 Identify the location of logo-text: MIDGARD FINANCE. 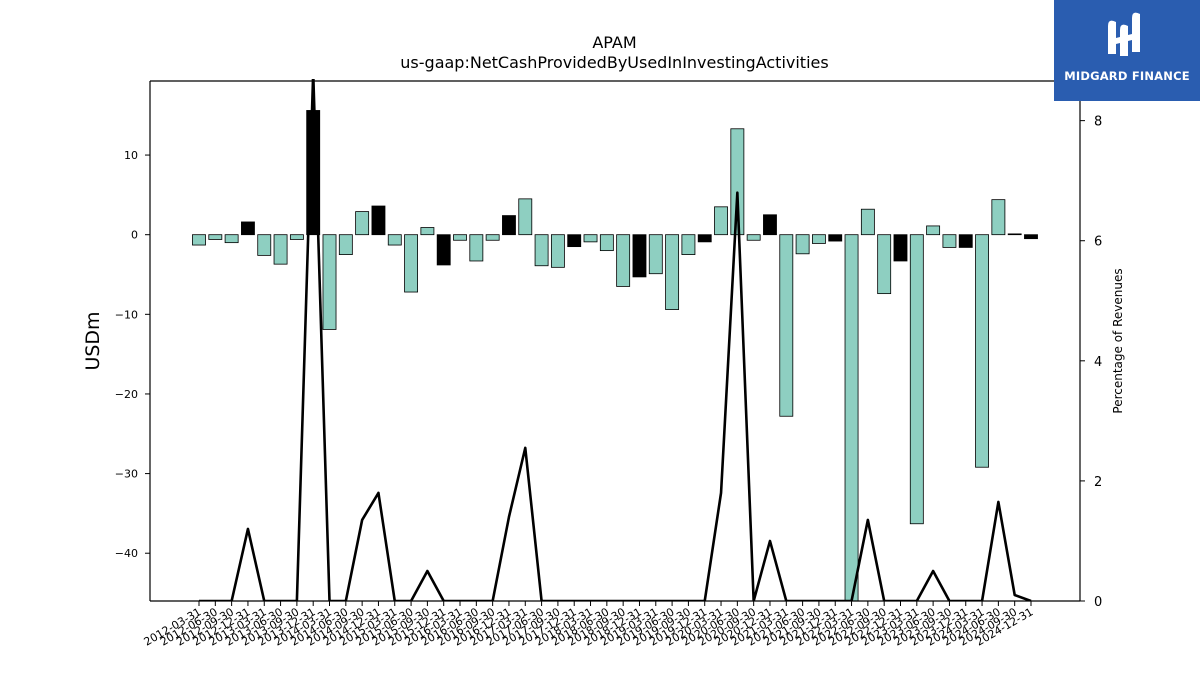
(1127, 76).